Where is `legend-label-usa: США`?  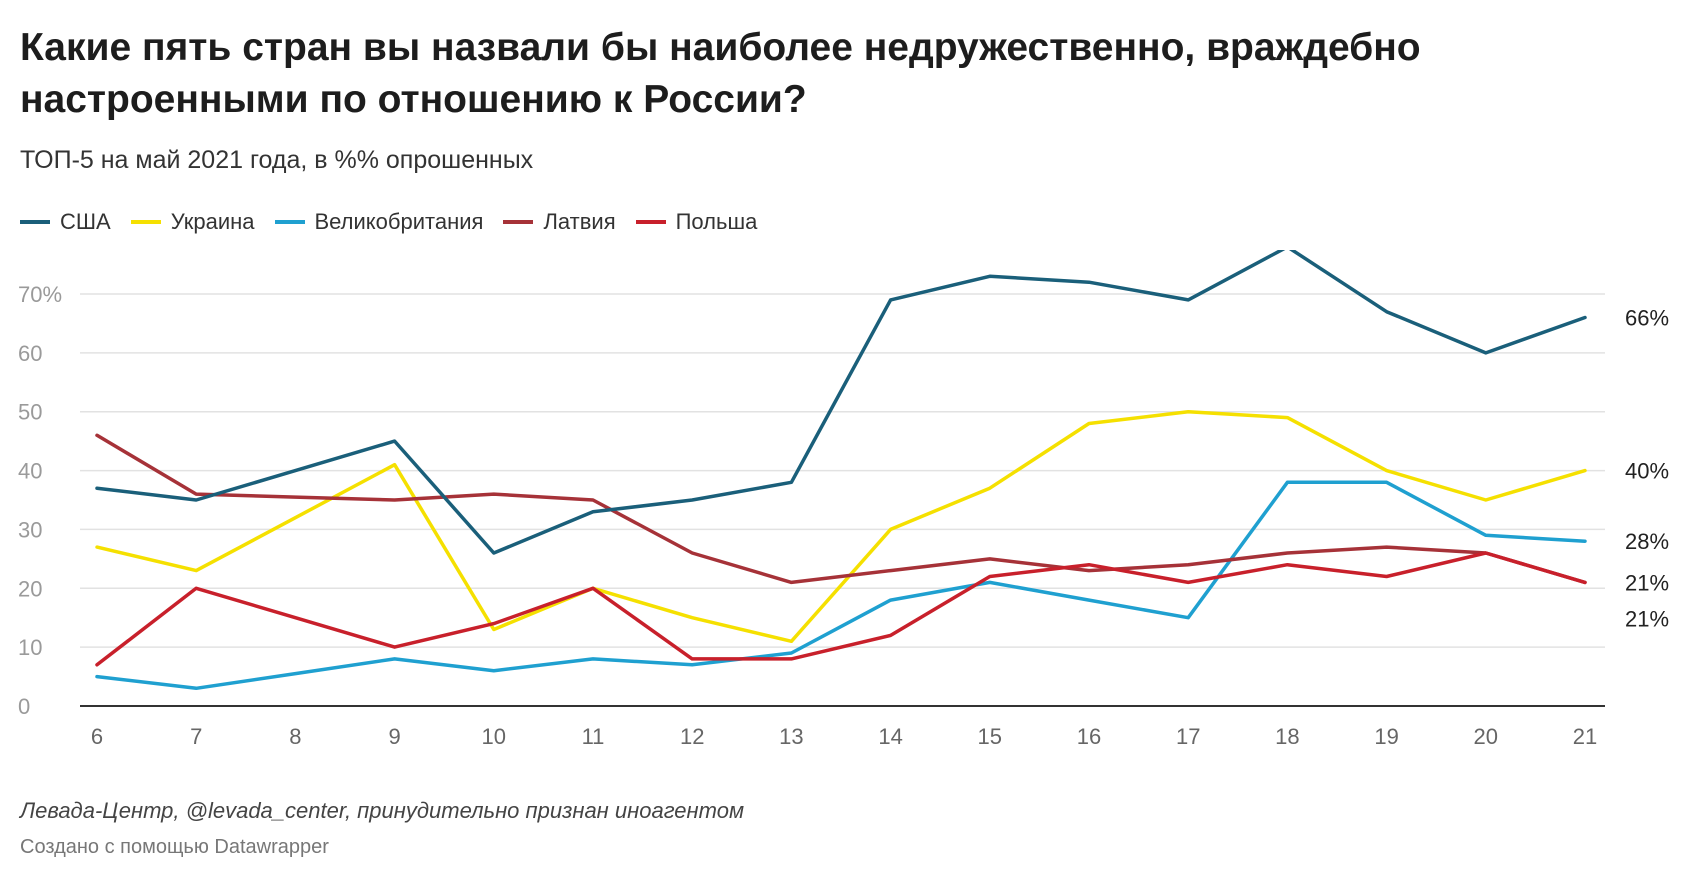 legend-label-usa: США is located at coordinates (85, 221).